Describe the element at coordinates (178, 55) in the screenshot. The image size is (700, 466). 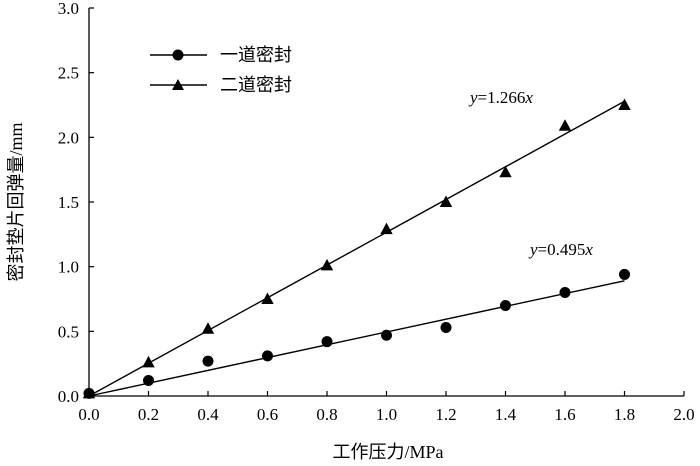
I see `legend-marker-circle` at that location.